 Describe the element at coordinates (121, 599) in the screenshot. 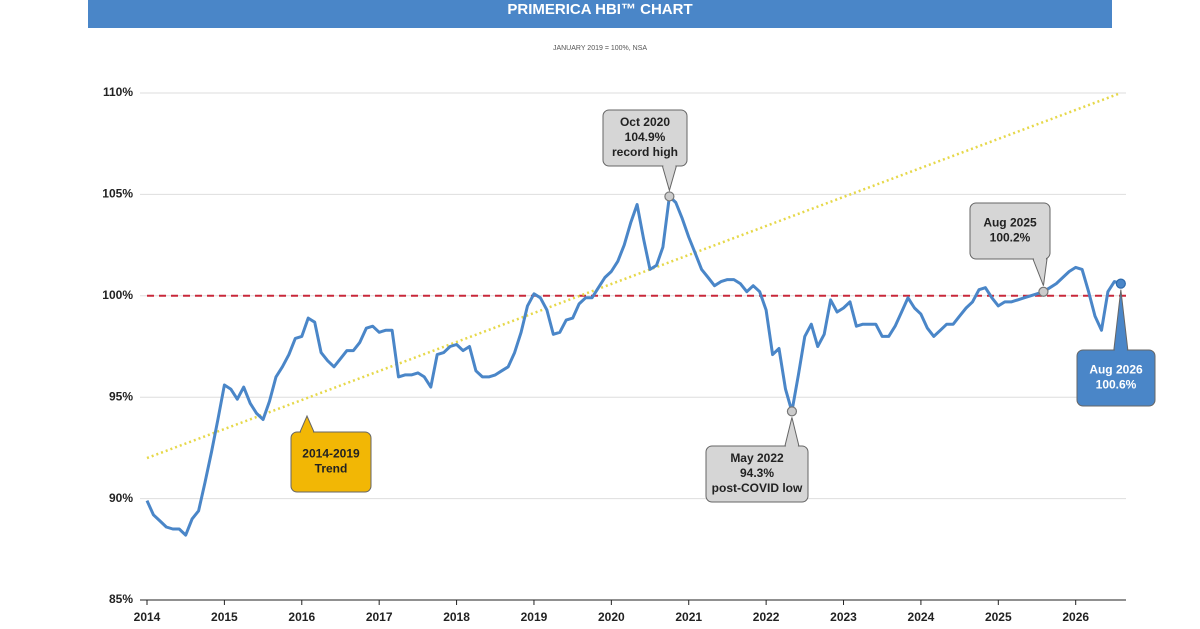

I see `y-tick-label: 85%` at that location.